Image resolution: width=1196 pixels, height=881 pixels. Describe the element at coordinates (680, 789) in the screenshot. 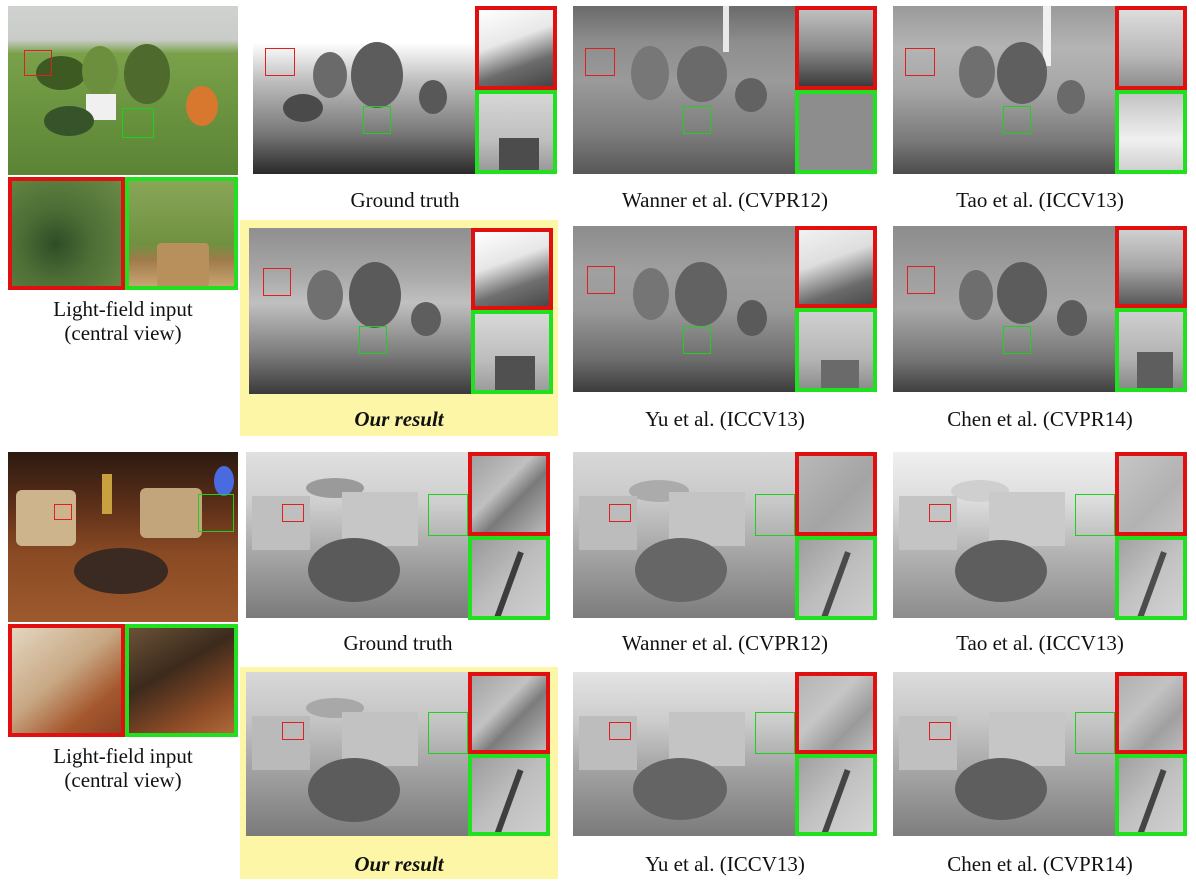

I see `scene2-yu-table` at that location.